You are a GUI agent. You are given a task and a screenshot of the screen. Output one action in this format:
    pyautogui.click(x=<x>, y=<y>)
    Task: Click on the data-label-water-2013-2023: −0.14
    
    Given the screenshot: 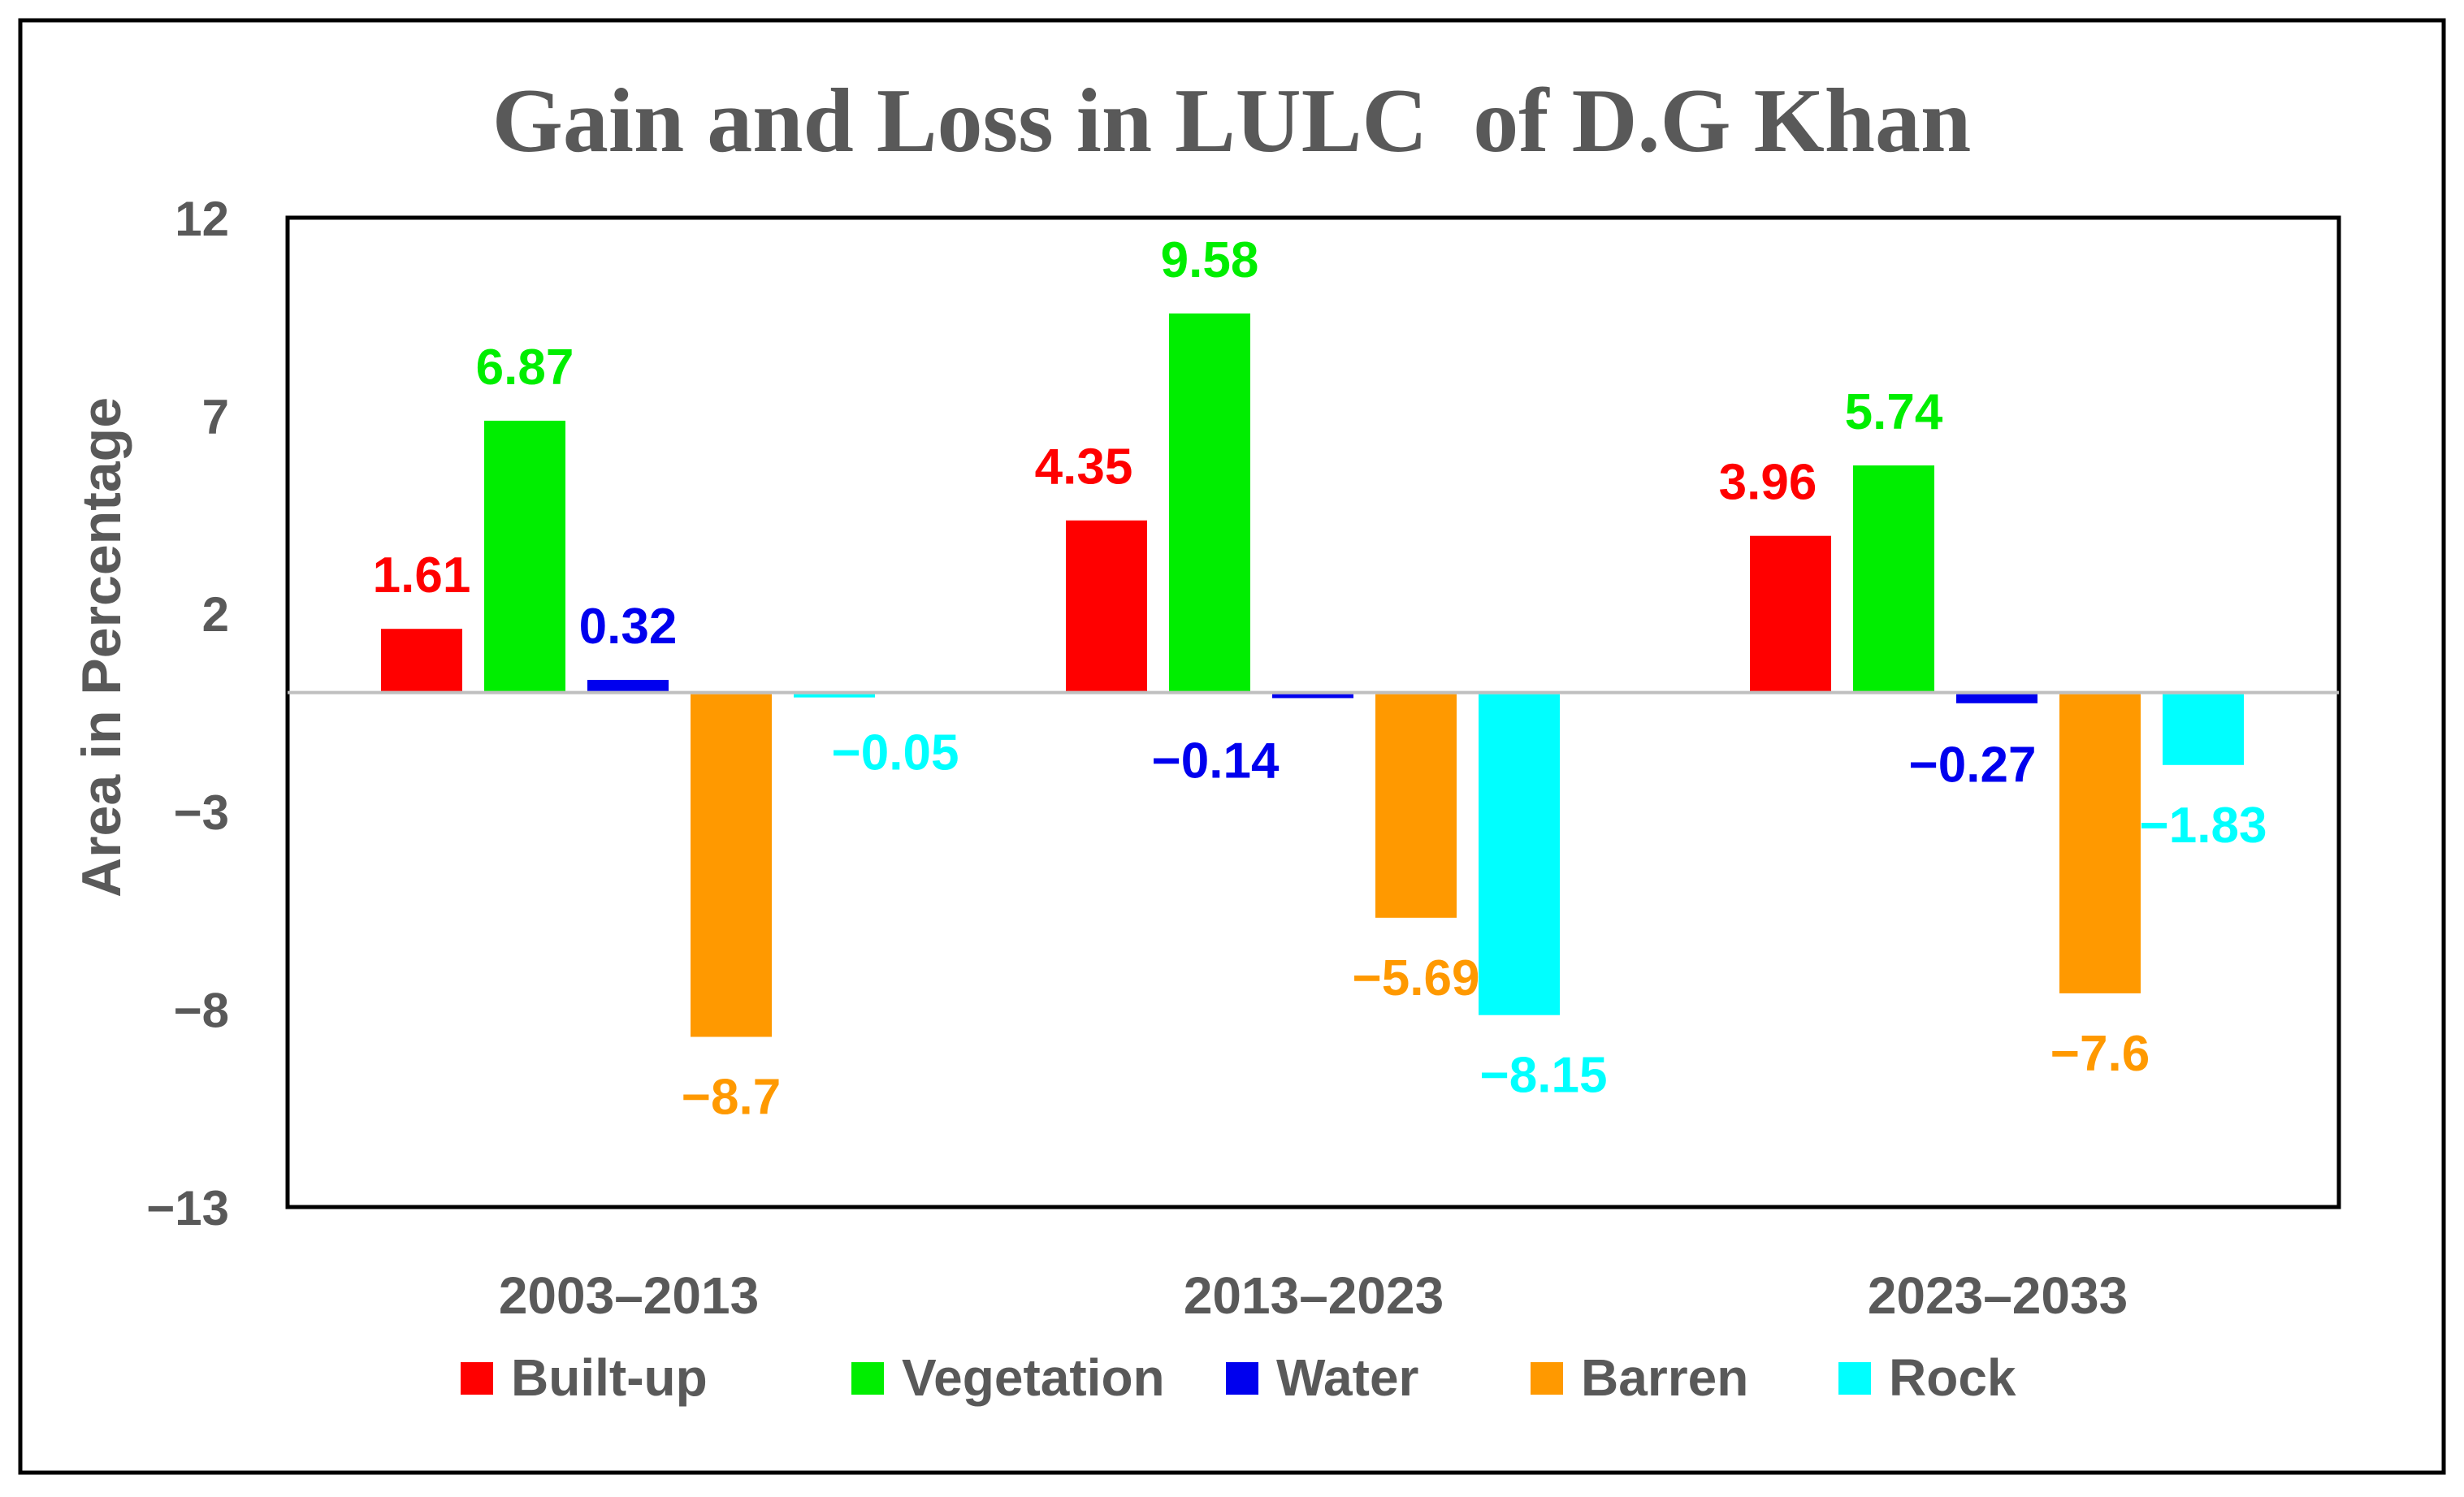 What is the action you would take?
    pyautogui.click(x=1216, y=761)
    